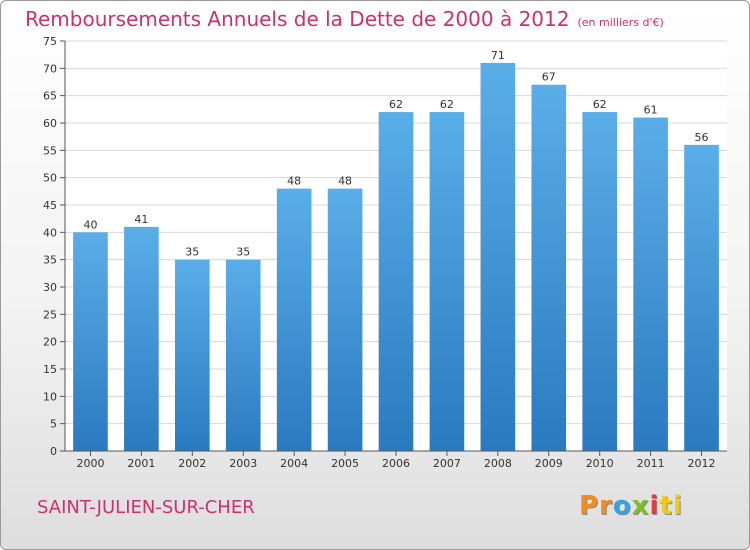 The image size is (750, 550). Describe the element at coordinates (549, 463) in the screenshot. I see `x-tick-label: 2009` at that location.